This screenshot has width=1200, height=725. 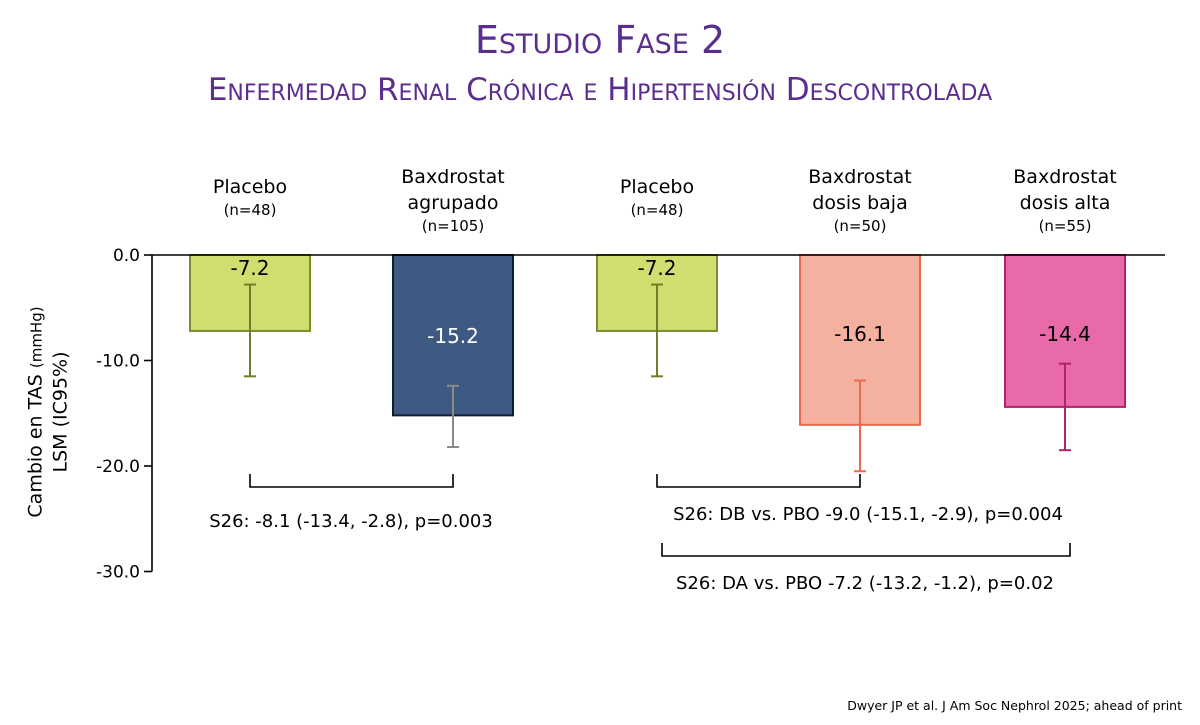 What do you see at coordinates (118, 573) in the screenshot?
I see `y-tick-label: -30.0` at bounding box center [118, 573].